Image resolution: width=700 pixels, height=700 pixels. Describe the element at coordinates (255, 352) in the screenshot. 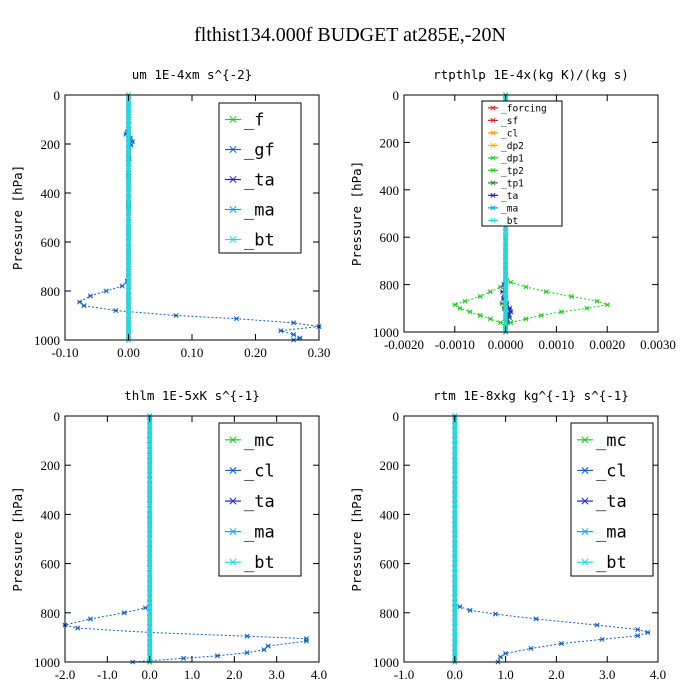

I see `x-tick-label: 0.20` at that location.